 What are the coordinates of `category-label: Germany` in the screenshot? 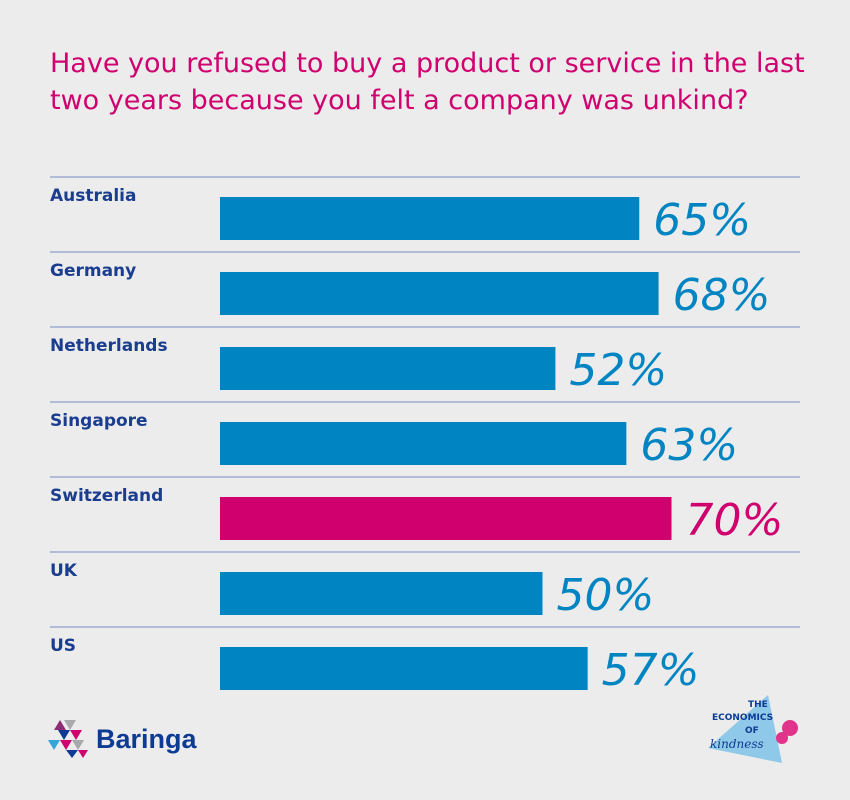 It's located at (93, 271).